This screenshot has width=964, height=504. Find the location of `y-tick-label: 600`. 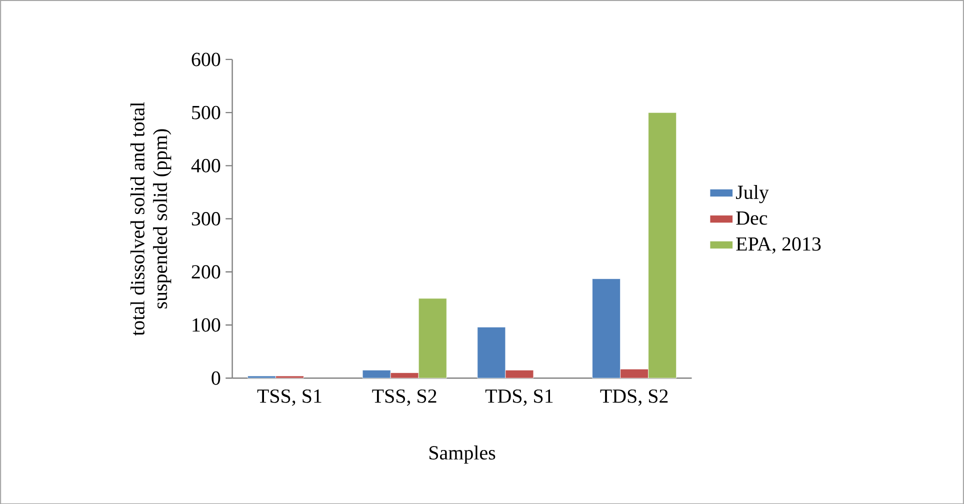

y-tick-label: 600 is located at coordinates (206, 59).